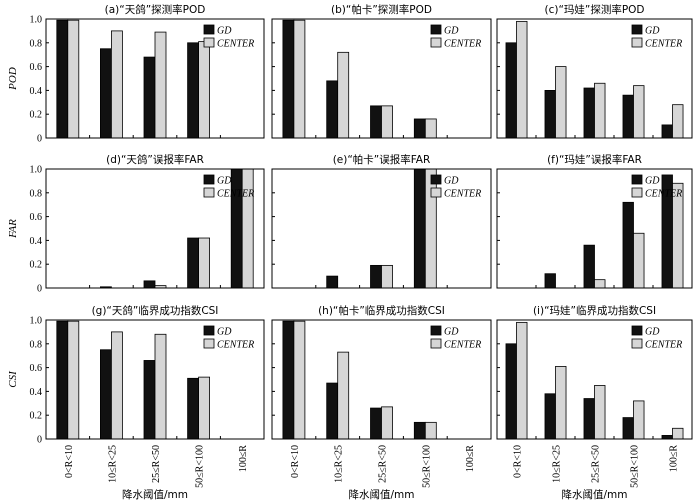 The height and width of the screenshot is (503, 700). I want to click on panel-title: (i)“玛娃”临界成功指数CSI, so click(594, 310).